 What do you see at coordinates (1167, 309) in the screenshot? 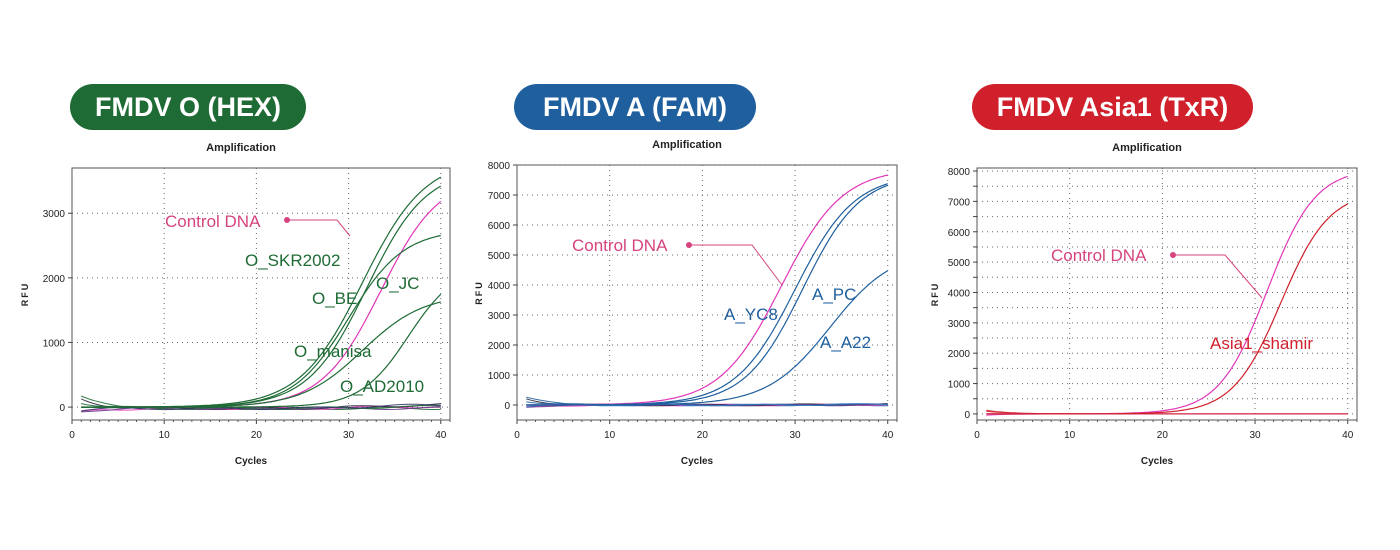
I see `series-line-asia1-shamir` at bounding box center [1167, 309].